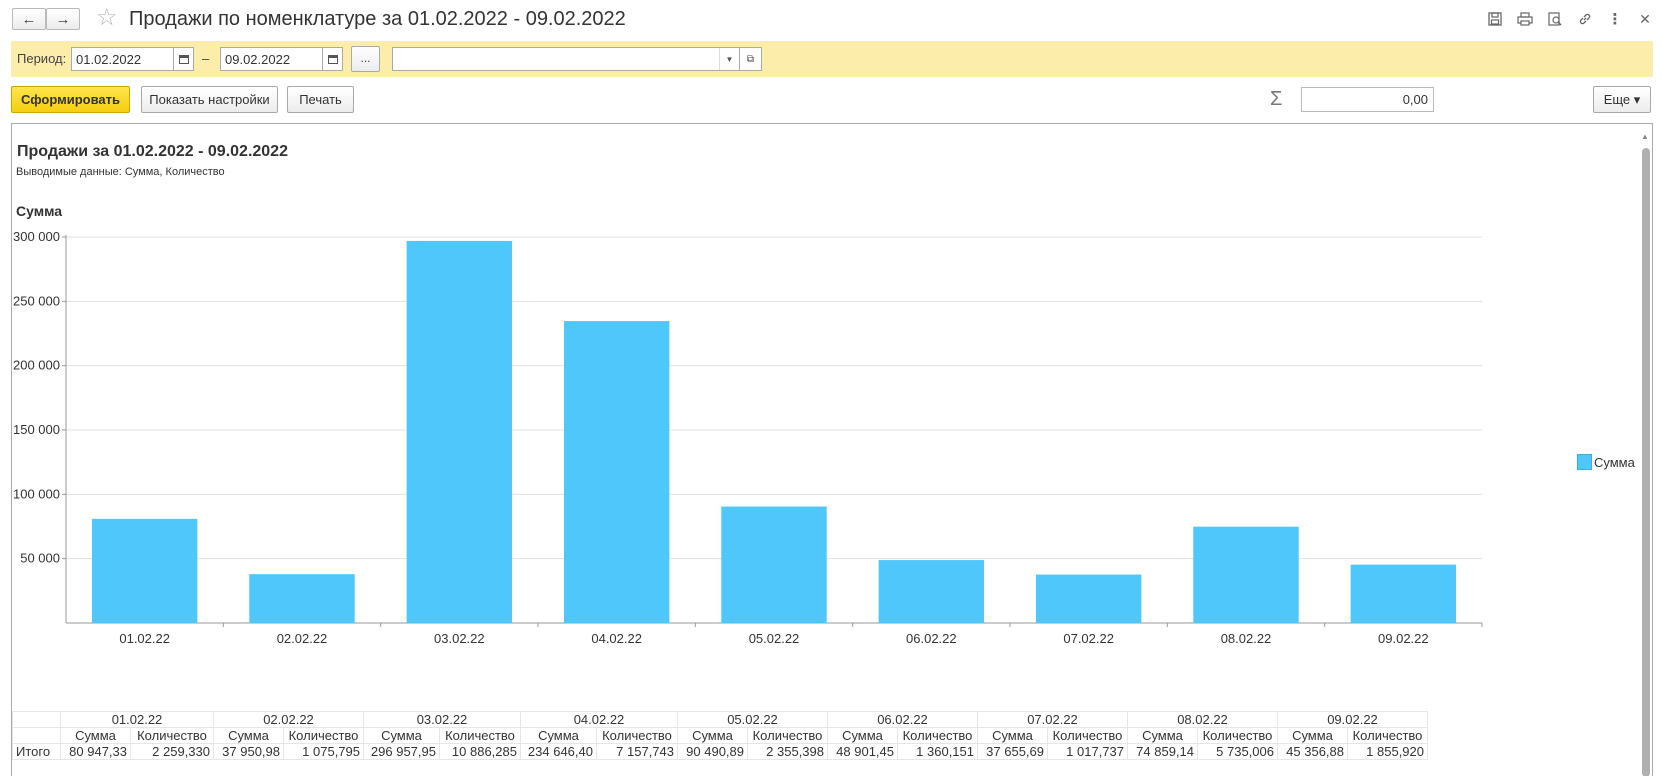 Image resolution: width=1662 pixels, height=776 pixels. I want to click on table-qty-cell: 5 735,006, so click(1237, 751).